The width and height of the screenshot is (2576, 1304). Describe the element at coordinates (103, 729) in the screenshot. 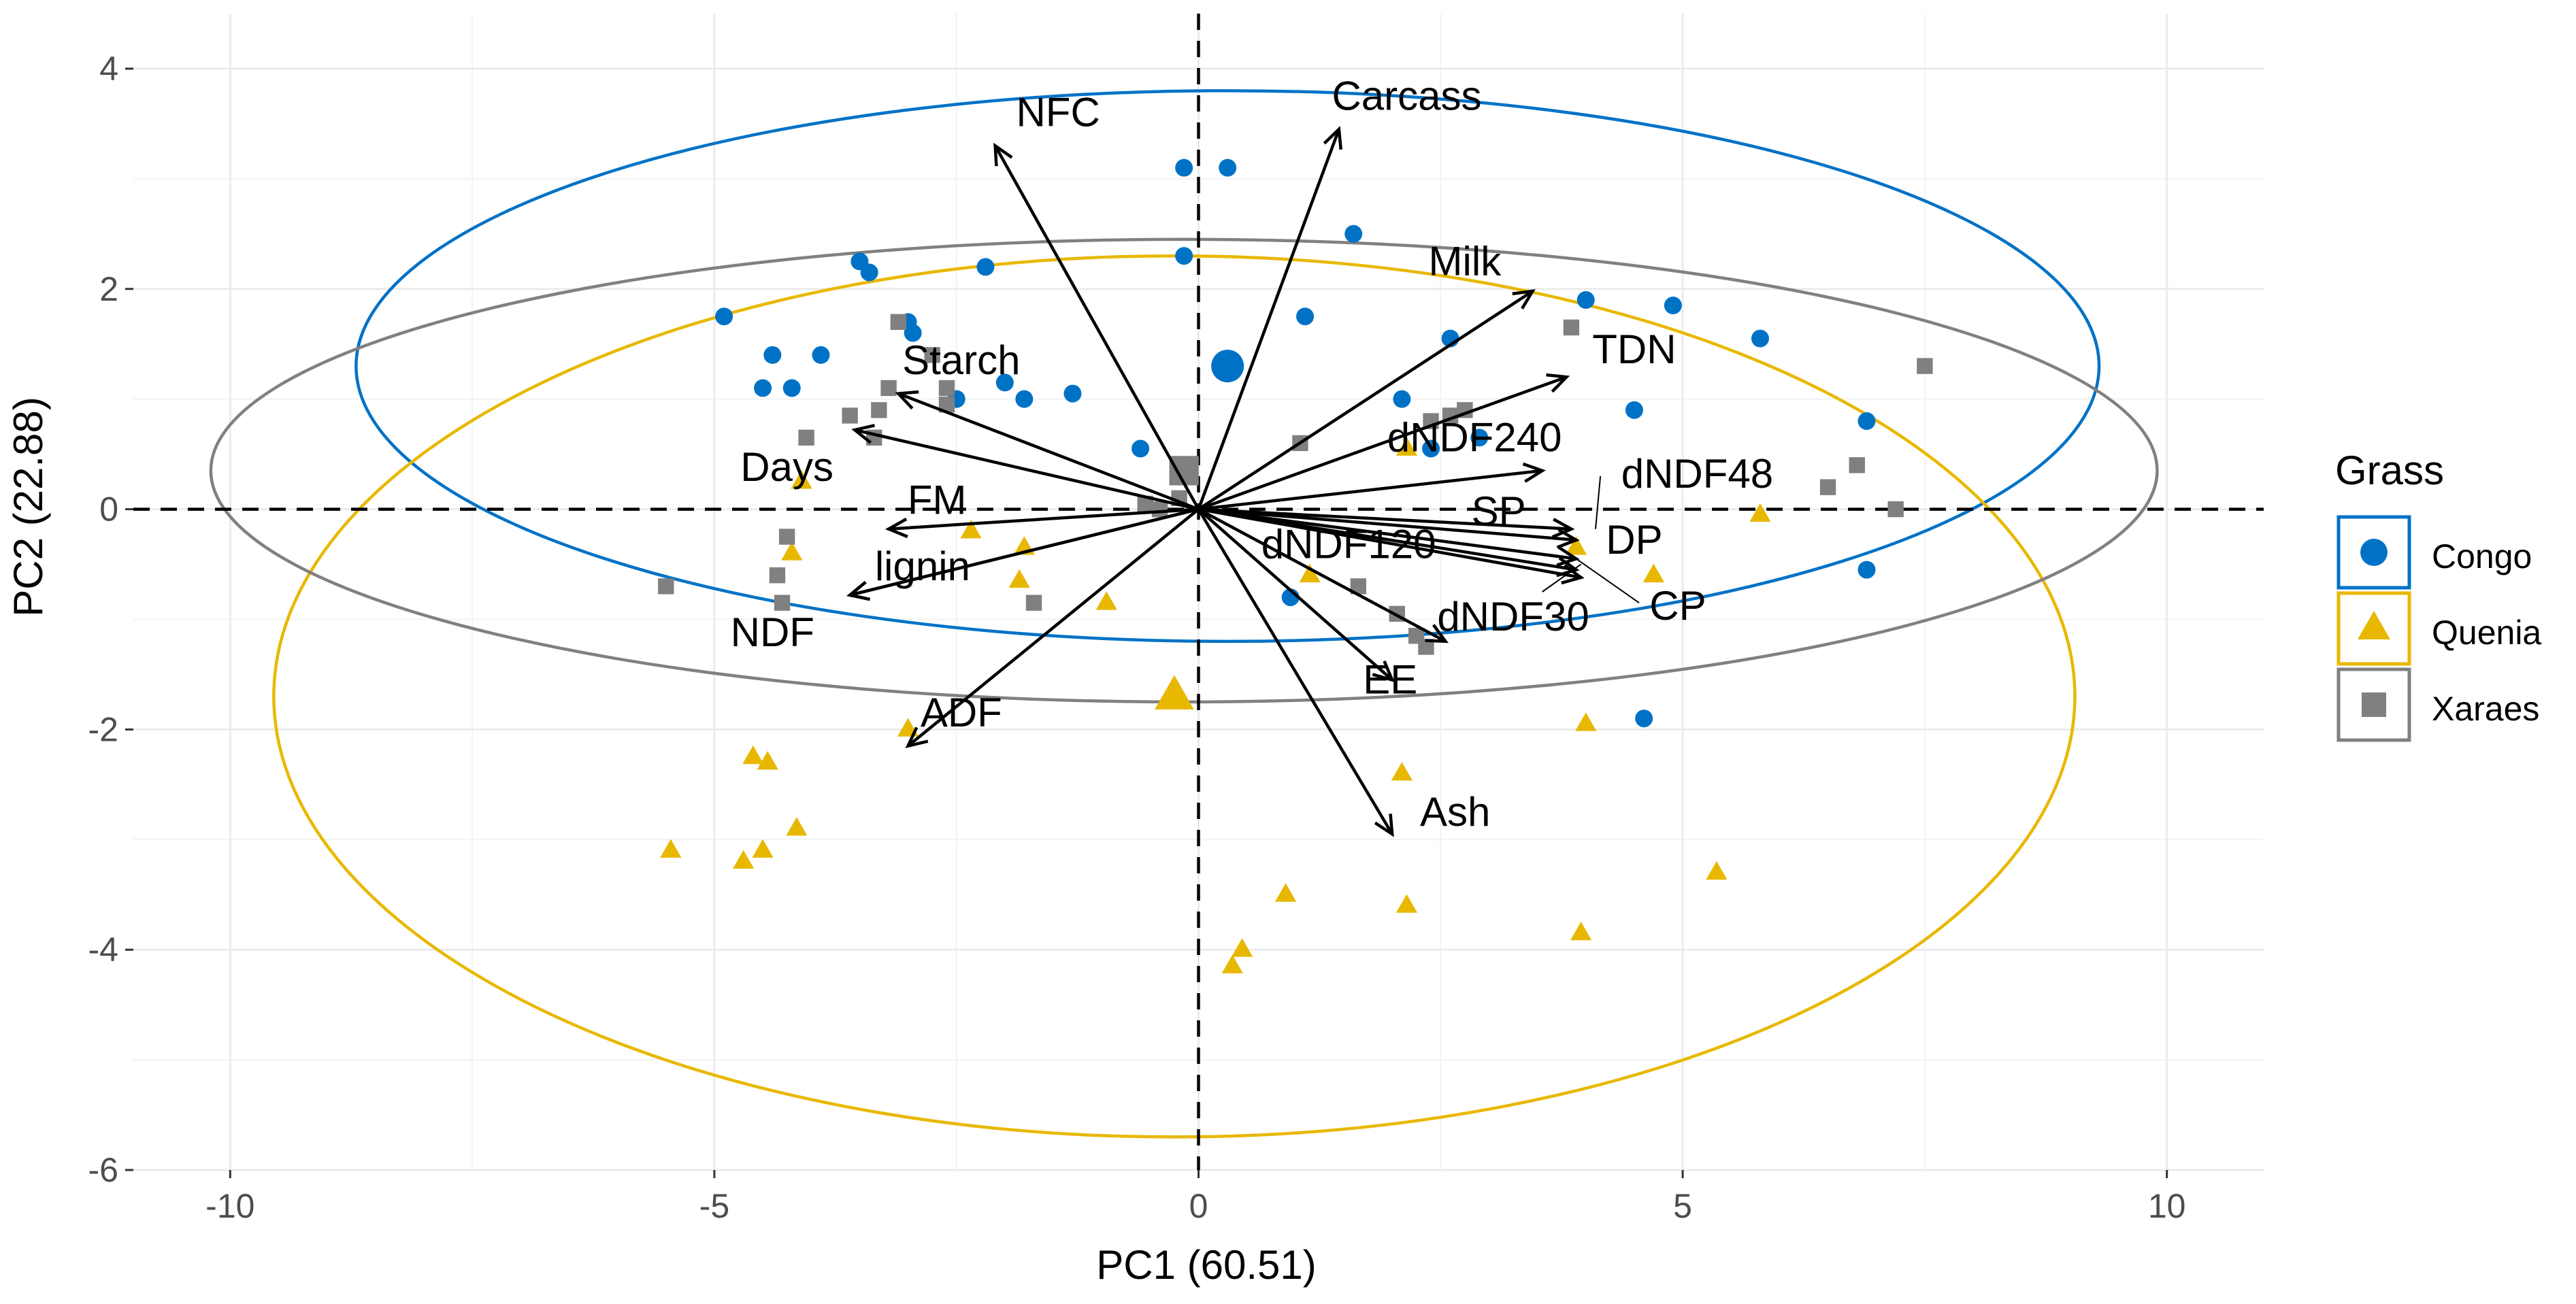

I see `y-tick-label: -2` at that location.